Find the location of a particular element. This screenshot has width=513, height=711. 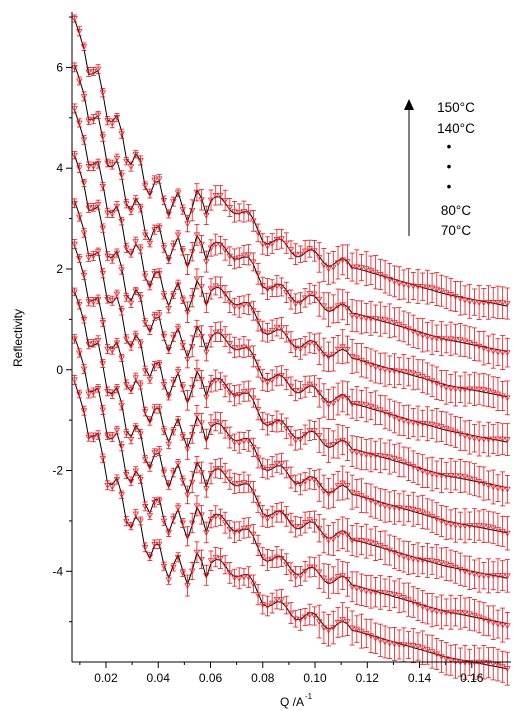

x-tick-label: 0.16 is located at coordinates (472, 678).